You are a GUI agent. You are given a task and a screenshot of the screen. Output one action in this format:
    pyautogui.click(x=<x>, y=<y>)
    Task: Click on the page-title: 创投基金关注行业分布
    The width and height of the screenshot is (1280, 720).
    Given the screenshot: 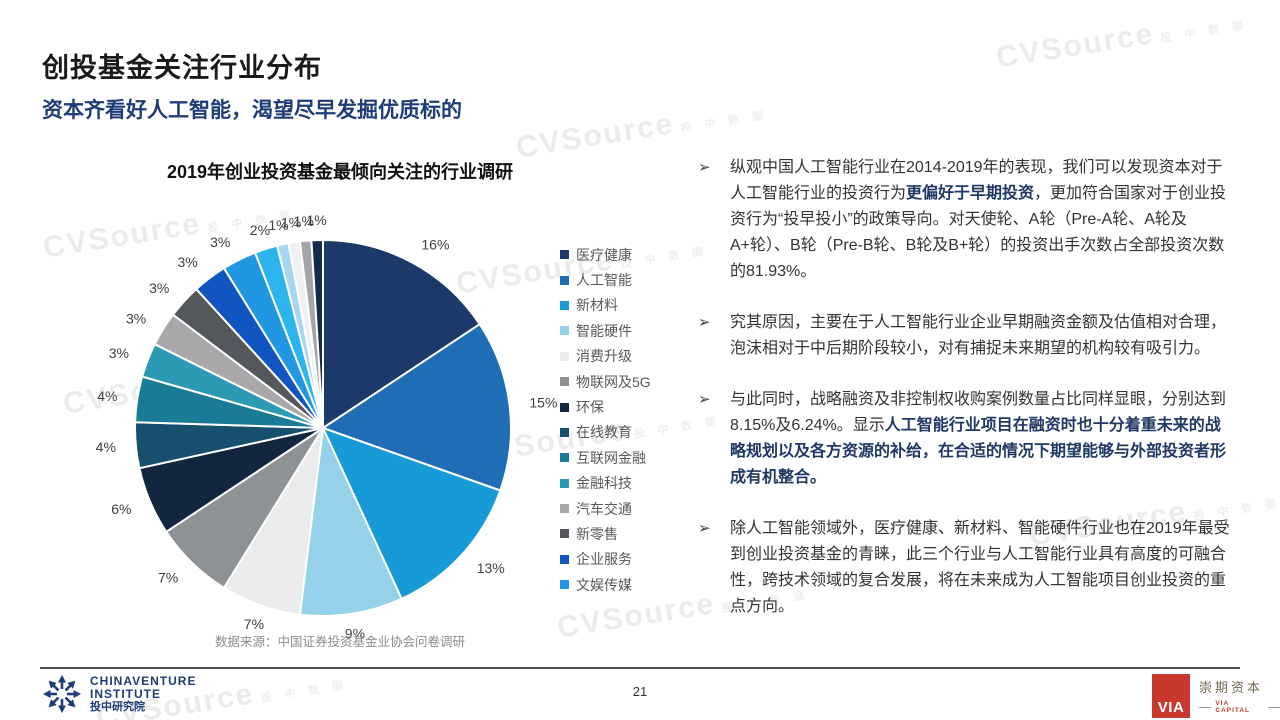 What is the action you would take?
    pyautogui.click(x=182, y=68)
    